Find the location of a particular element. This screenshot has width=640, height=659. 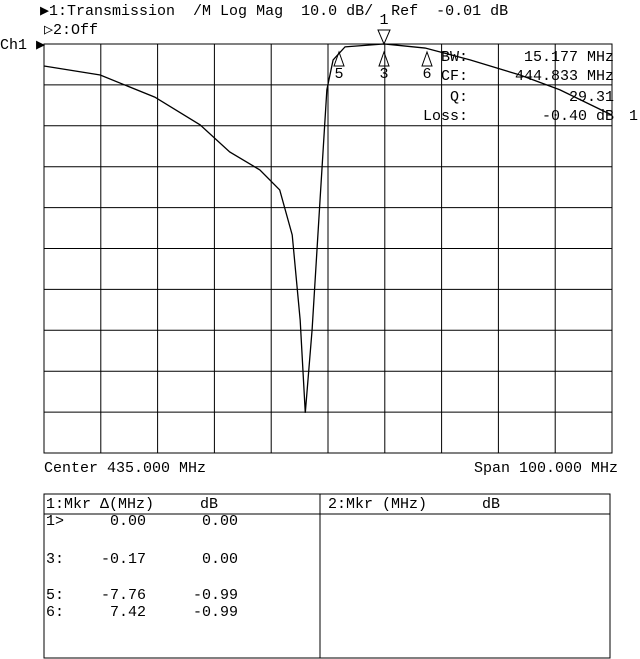

row-marker: 5: is located at coordinates (55, 595).